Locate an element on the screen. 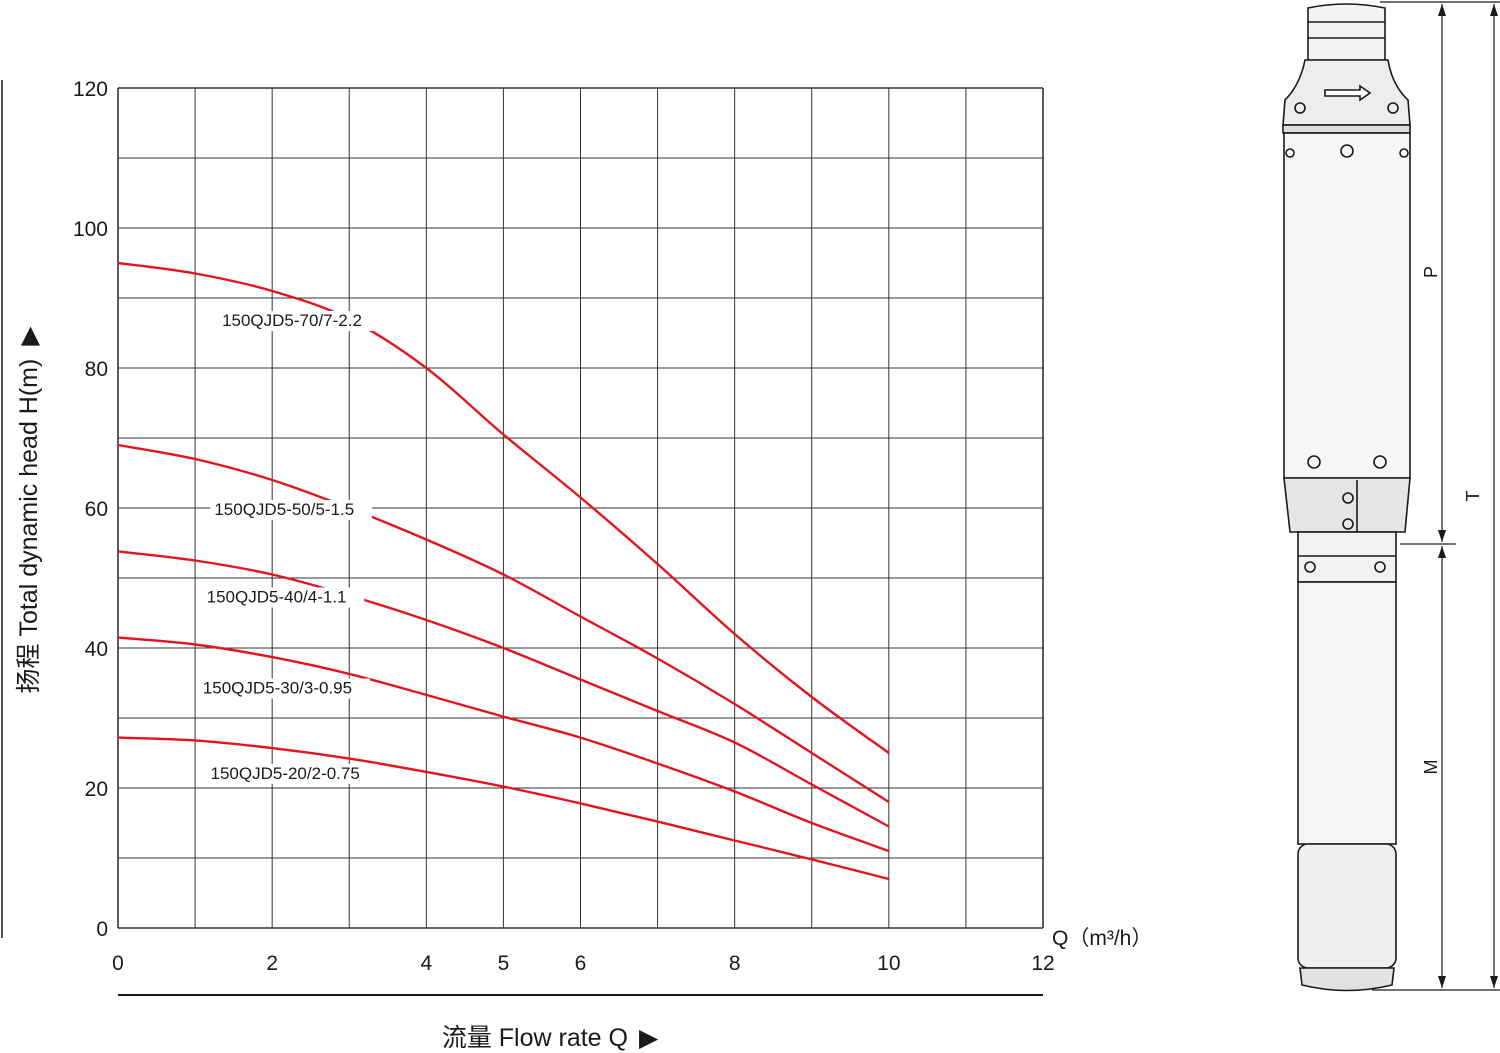 This screenshot has height=1053, width=1500. y-axis-title: 扬程 Total dynamic head H(m) ▶ is located at coordinates (29, 510).